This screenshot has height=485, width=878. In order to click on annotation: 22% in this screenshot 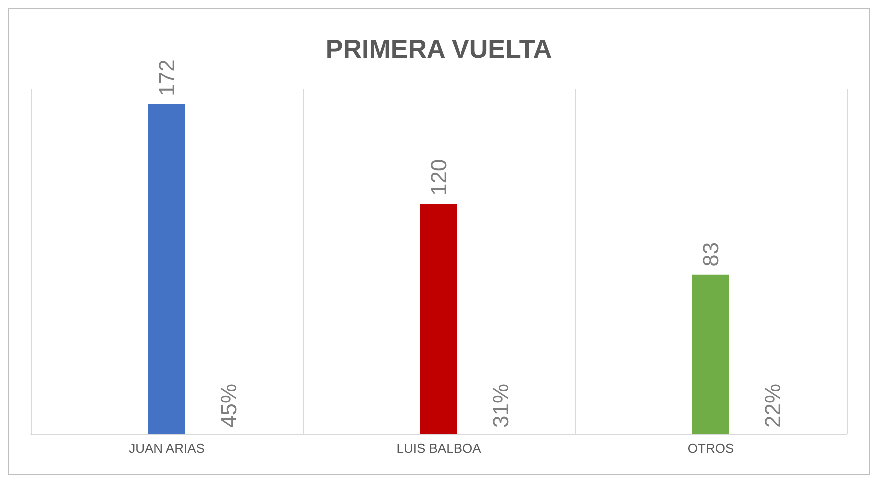, I will do `click(773, 406)`.